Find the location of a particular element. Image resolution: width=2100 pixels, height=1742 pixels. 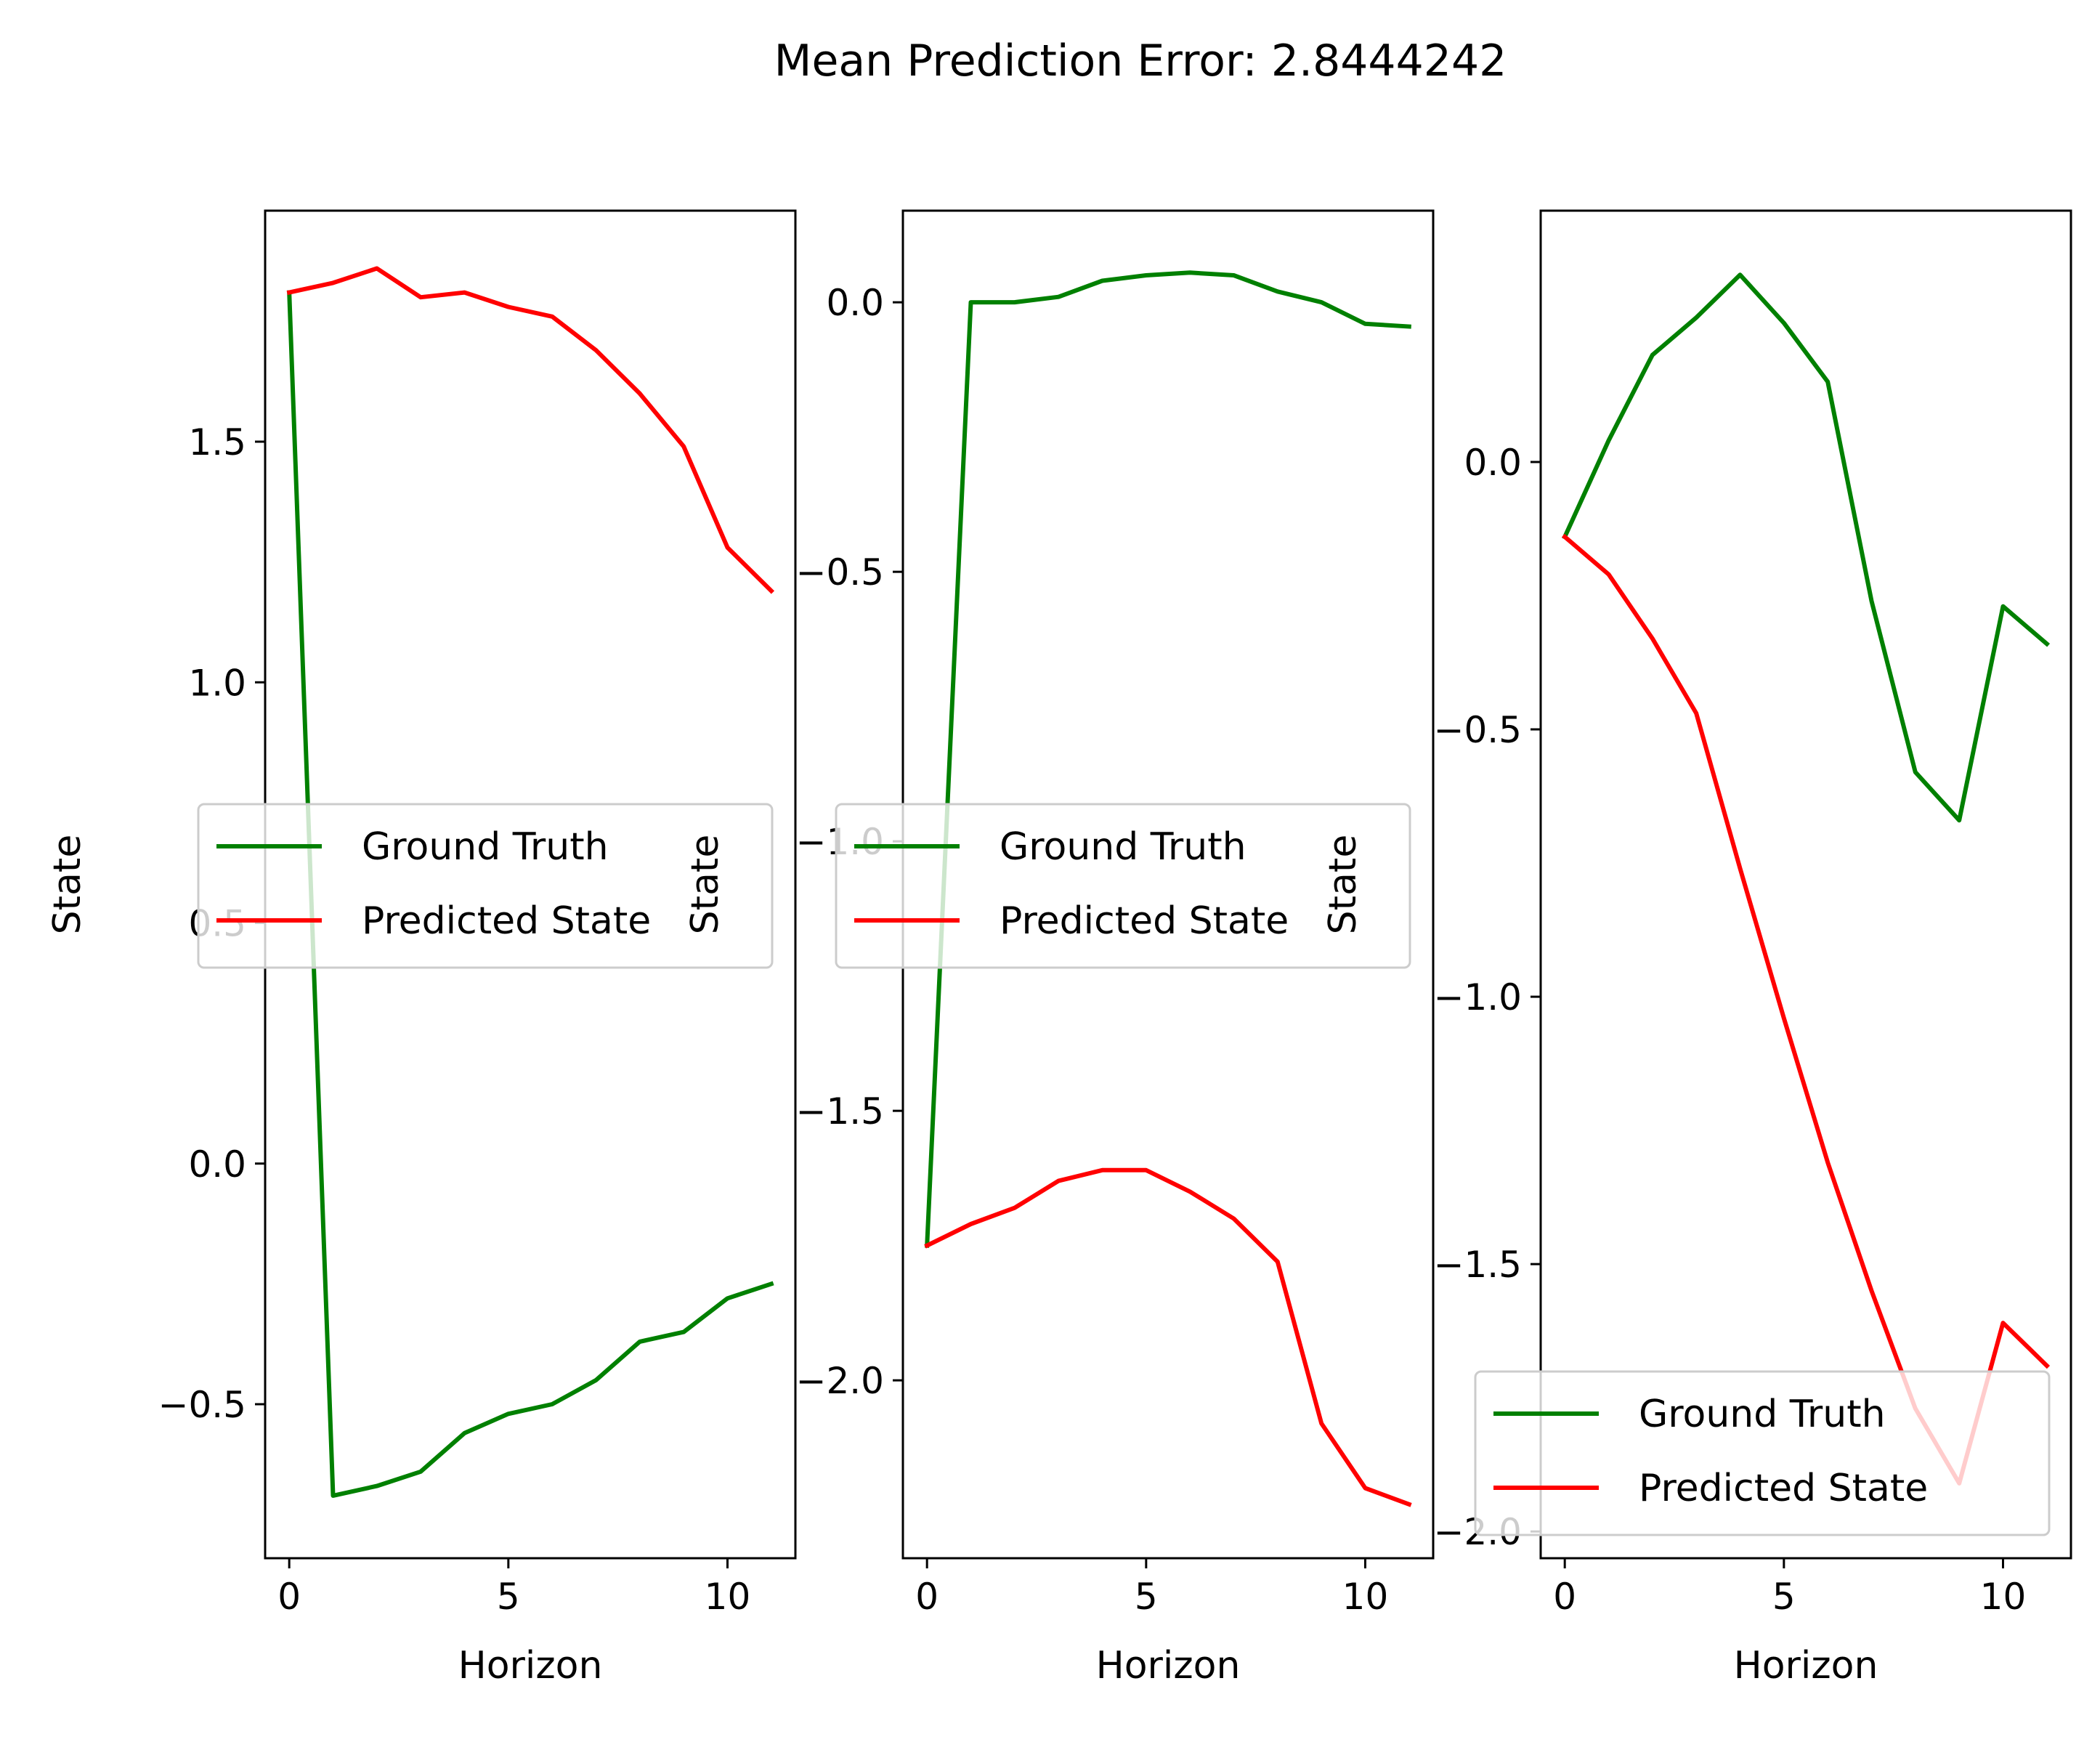

y-tick-label: 1.0 is located at coordinates (217, 683).